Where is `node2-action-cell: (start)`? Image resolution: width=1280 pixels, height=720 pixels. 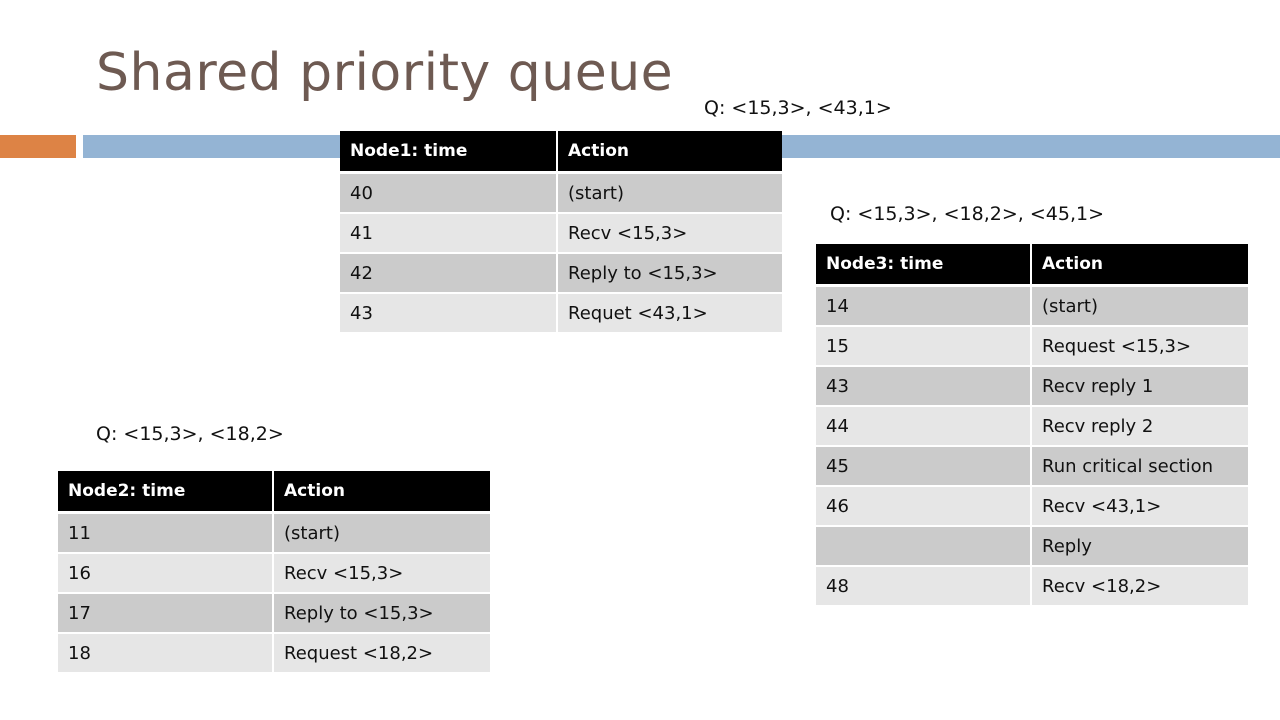 node2-action-cell: (start) is located at coordinates (381, 532).